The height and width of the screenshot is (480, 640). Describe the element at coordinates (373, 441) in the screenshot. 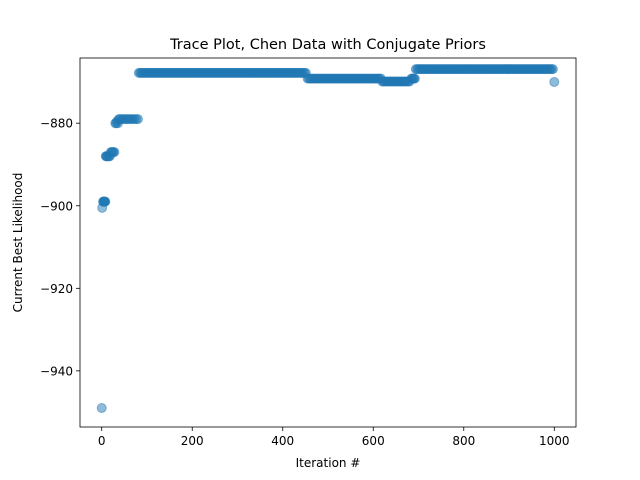

I see `x-tick-label: 600` at that location.